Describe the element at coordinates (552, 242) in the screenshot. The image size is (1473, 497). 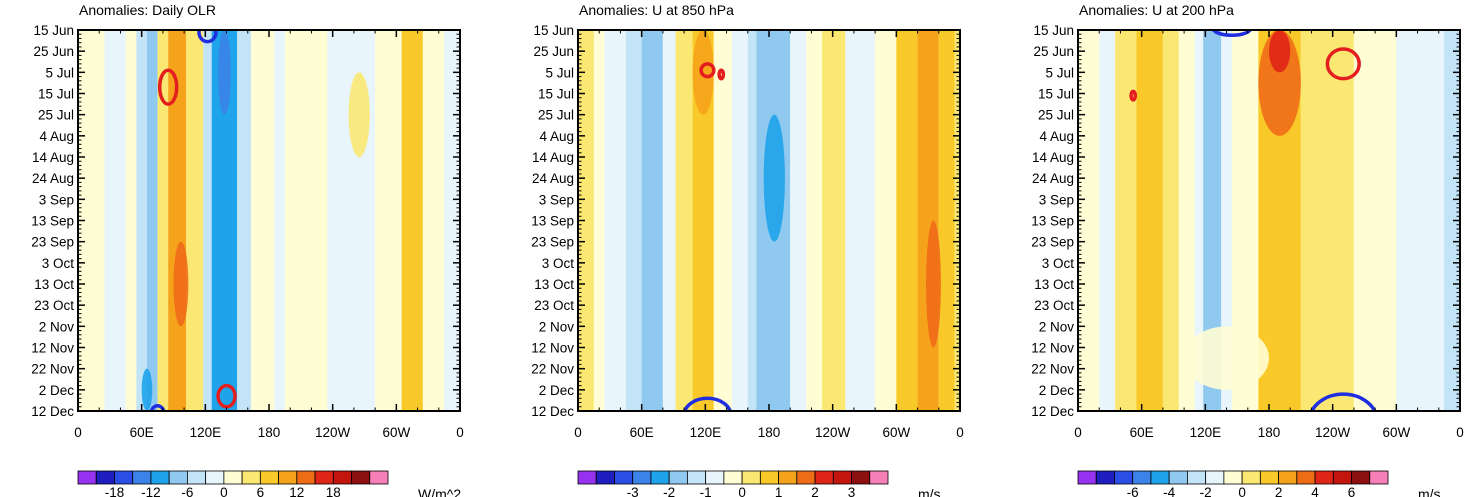
I see `y-tick-label: 23 Sep` at that location.